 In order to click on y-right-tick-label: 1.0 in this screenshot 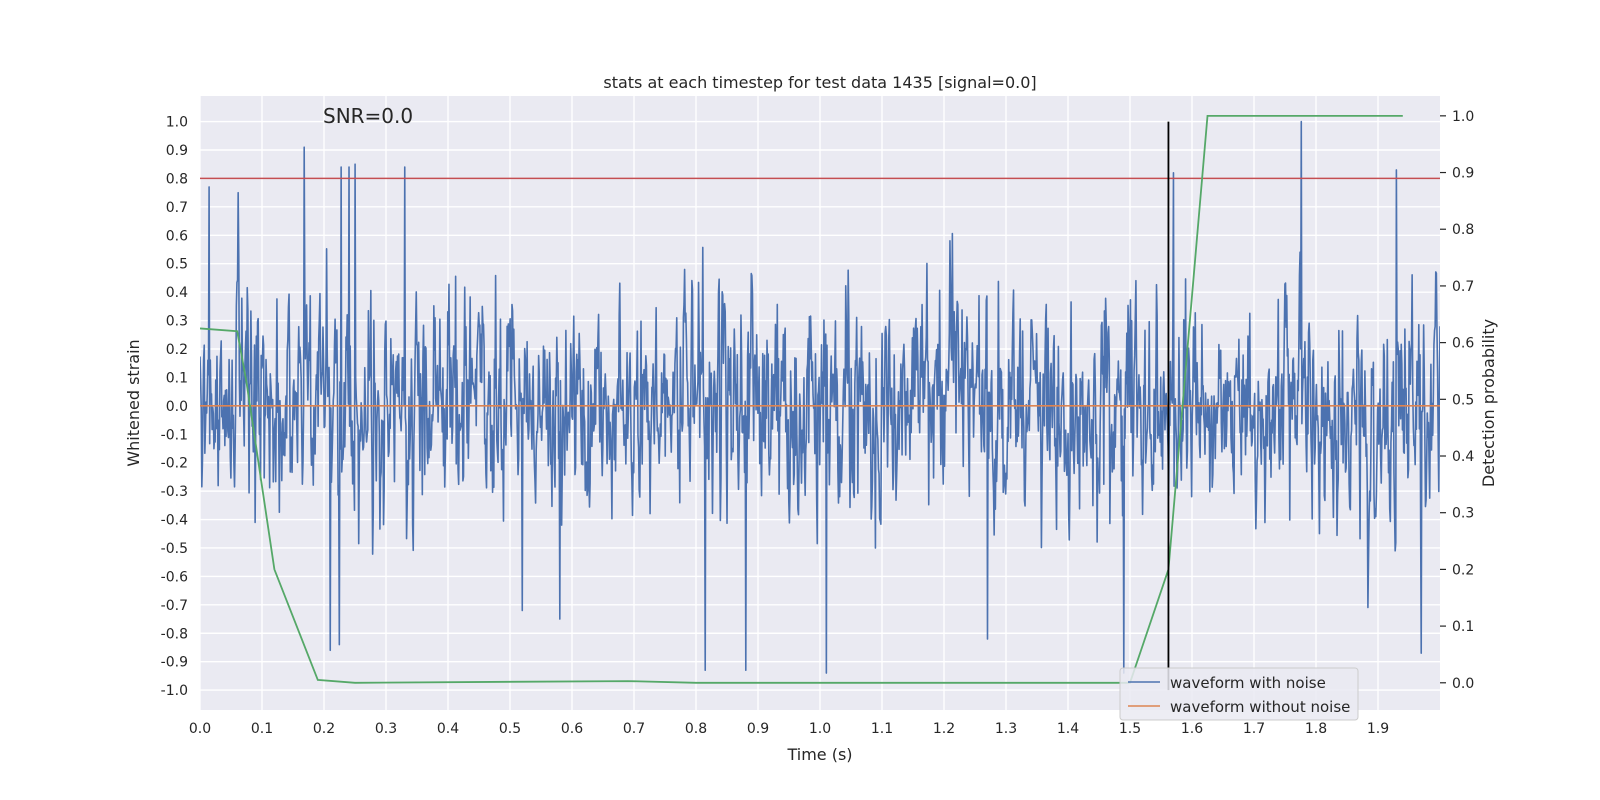, I will do `click(1463, 117)`.